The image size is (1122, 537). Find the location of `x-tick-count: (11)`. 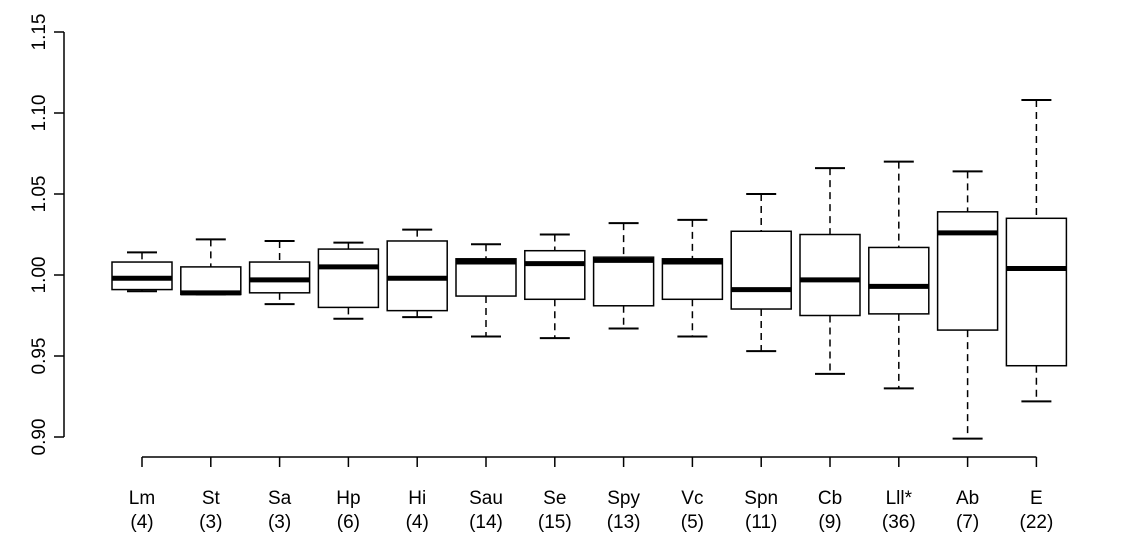

x-tick-count: (11) is located at coordinates (761, 522).